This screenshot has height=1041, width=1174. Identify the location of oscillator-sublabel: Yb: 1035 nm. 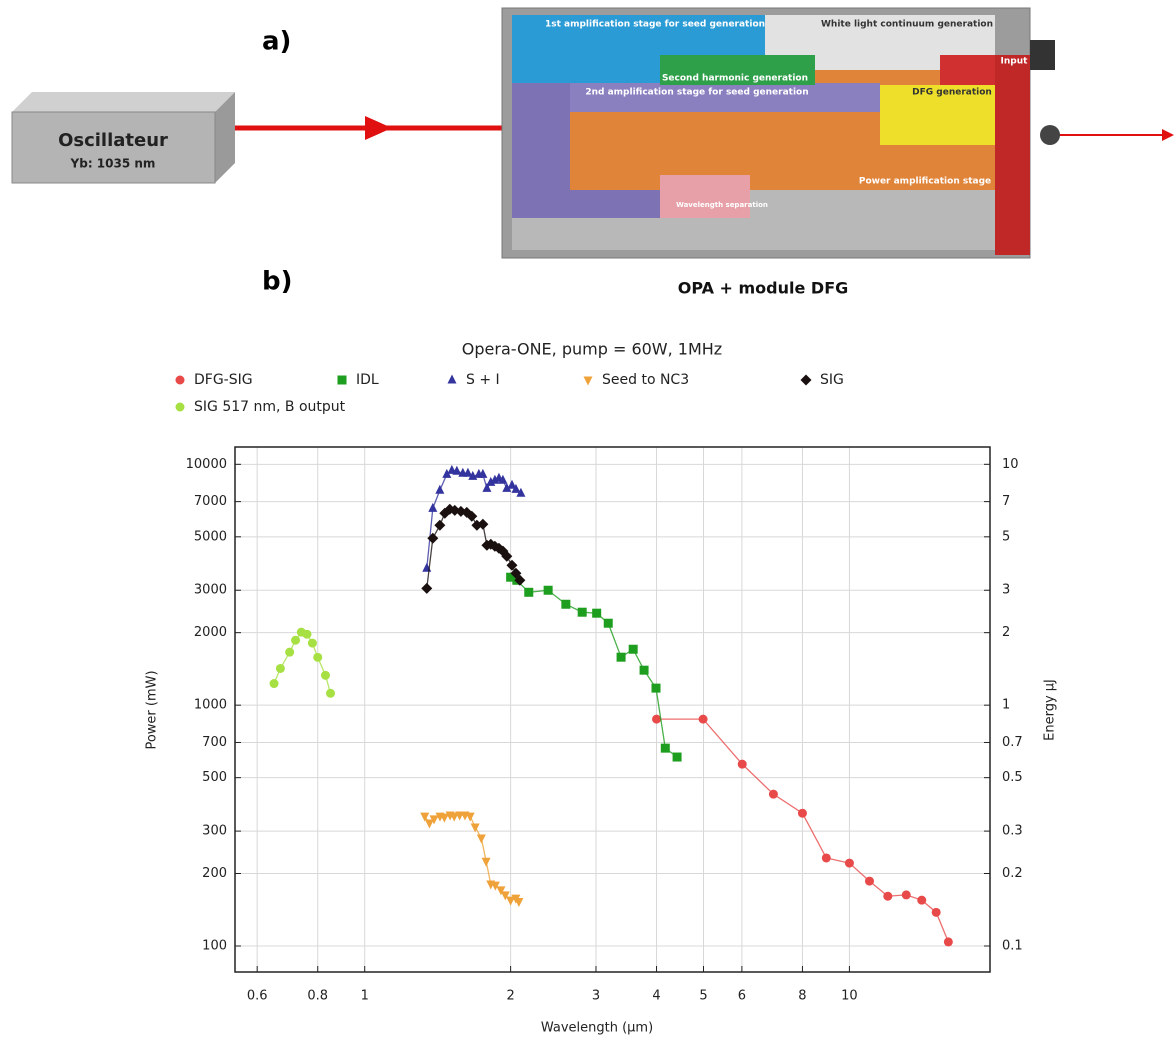
(113, 164).